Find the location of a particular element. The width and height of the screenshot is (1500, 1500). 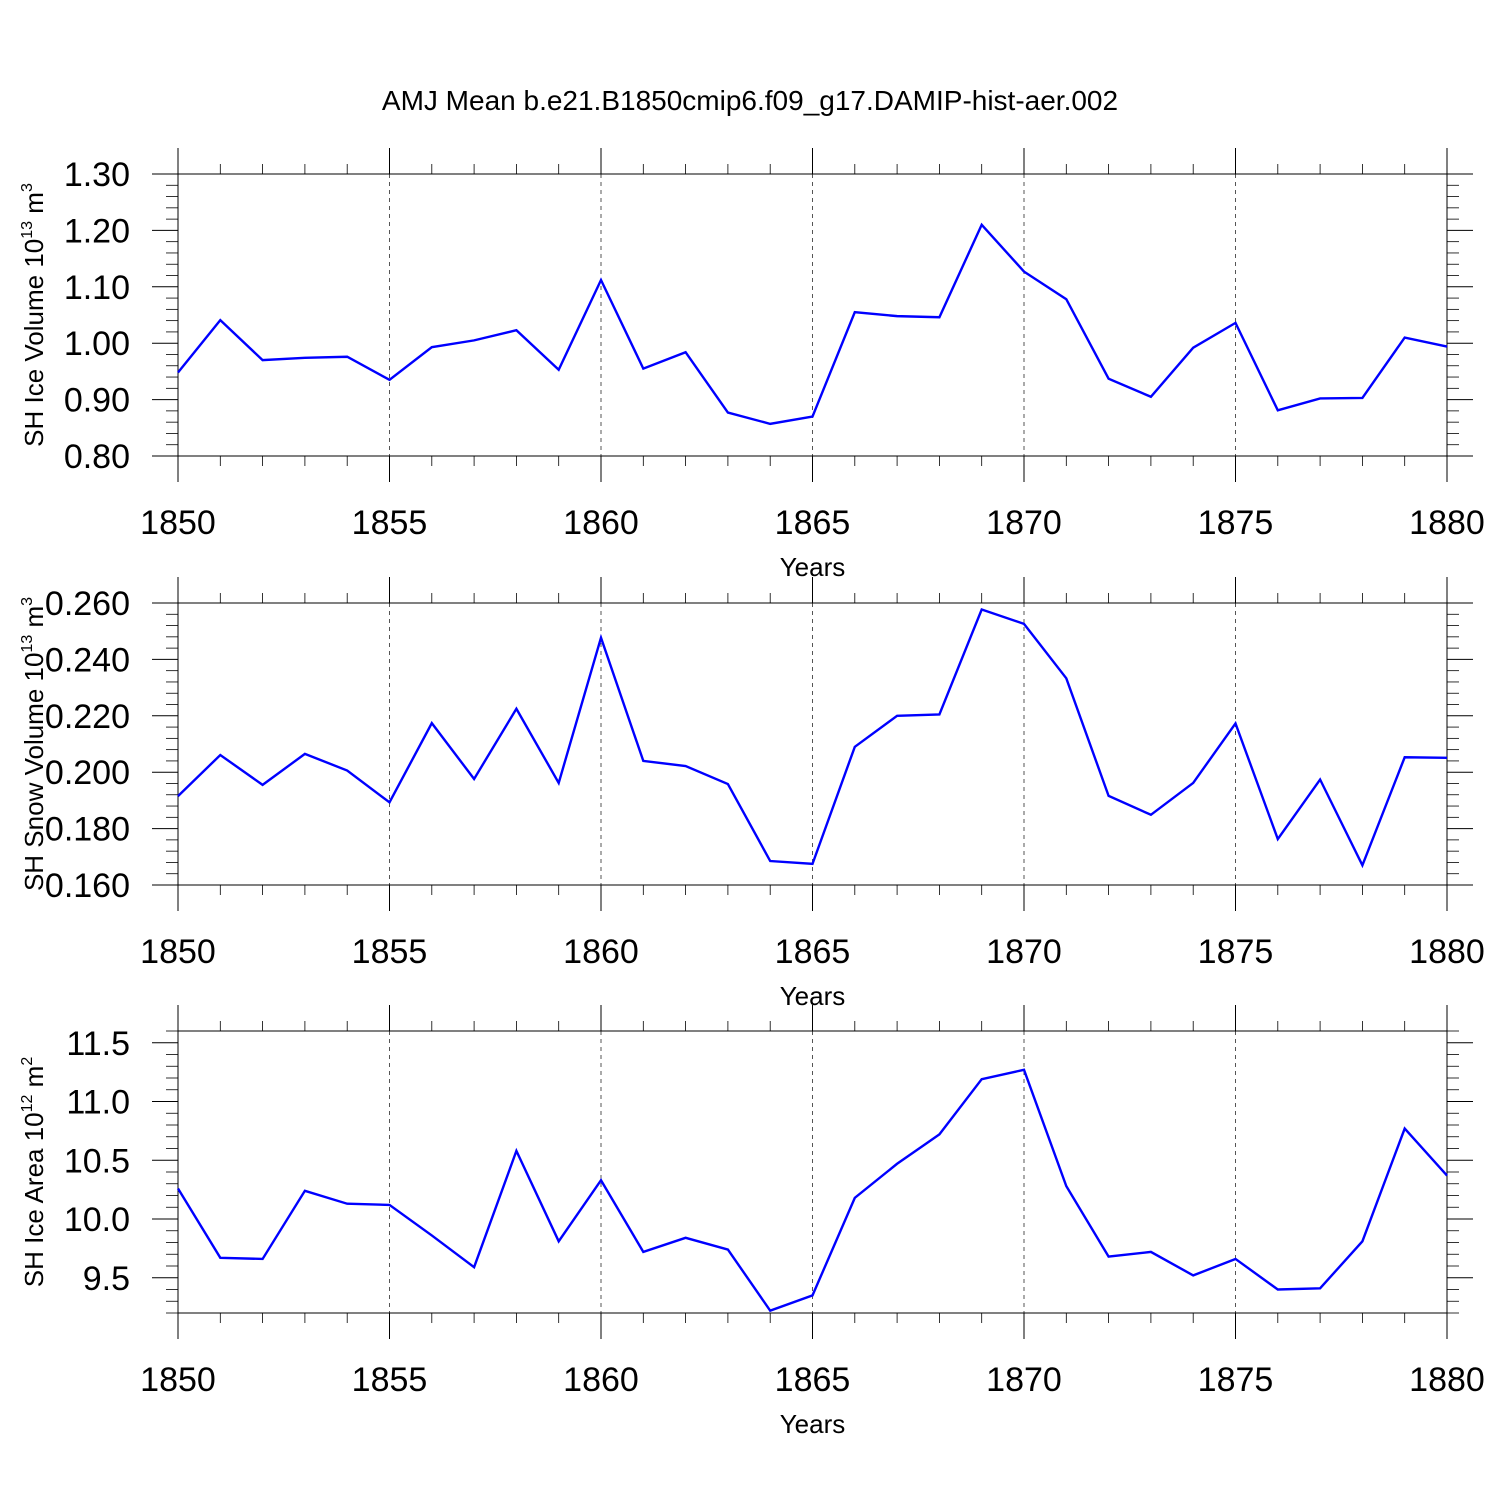

y-tick-label: 0.80 is located at coordinates (97, 457).